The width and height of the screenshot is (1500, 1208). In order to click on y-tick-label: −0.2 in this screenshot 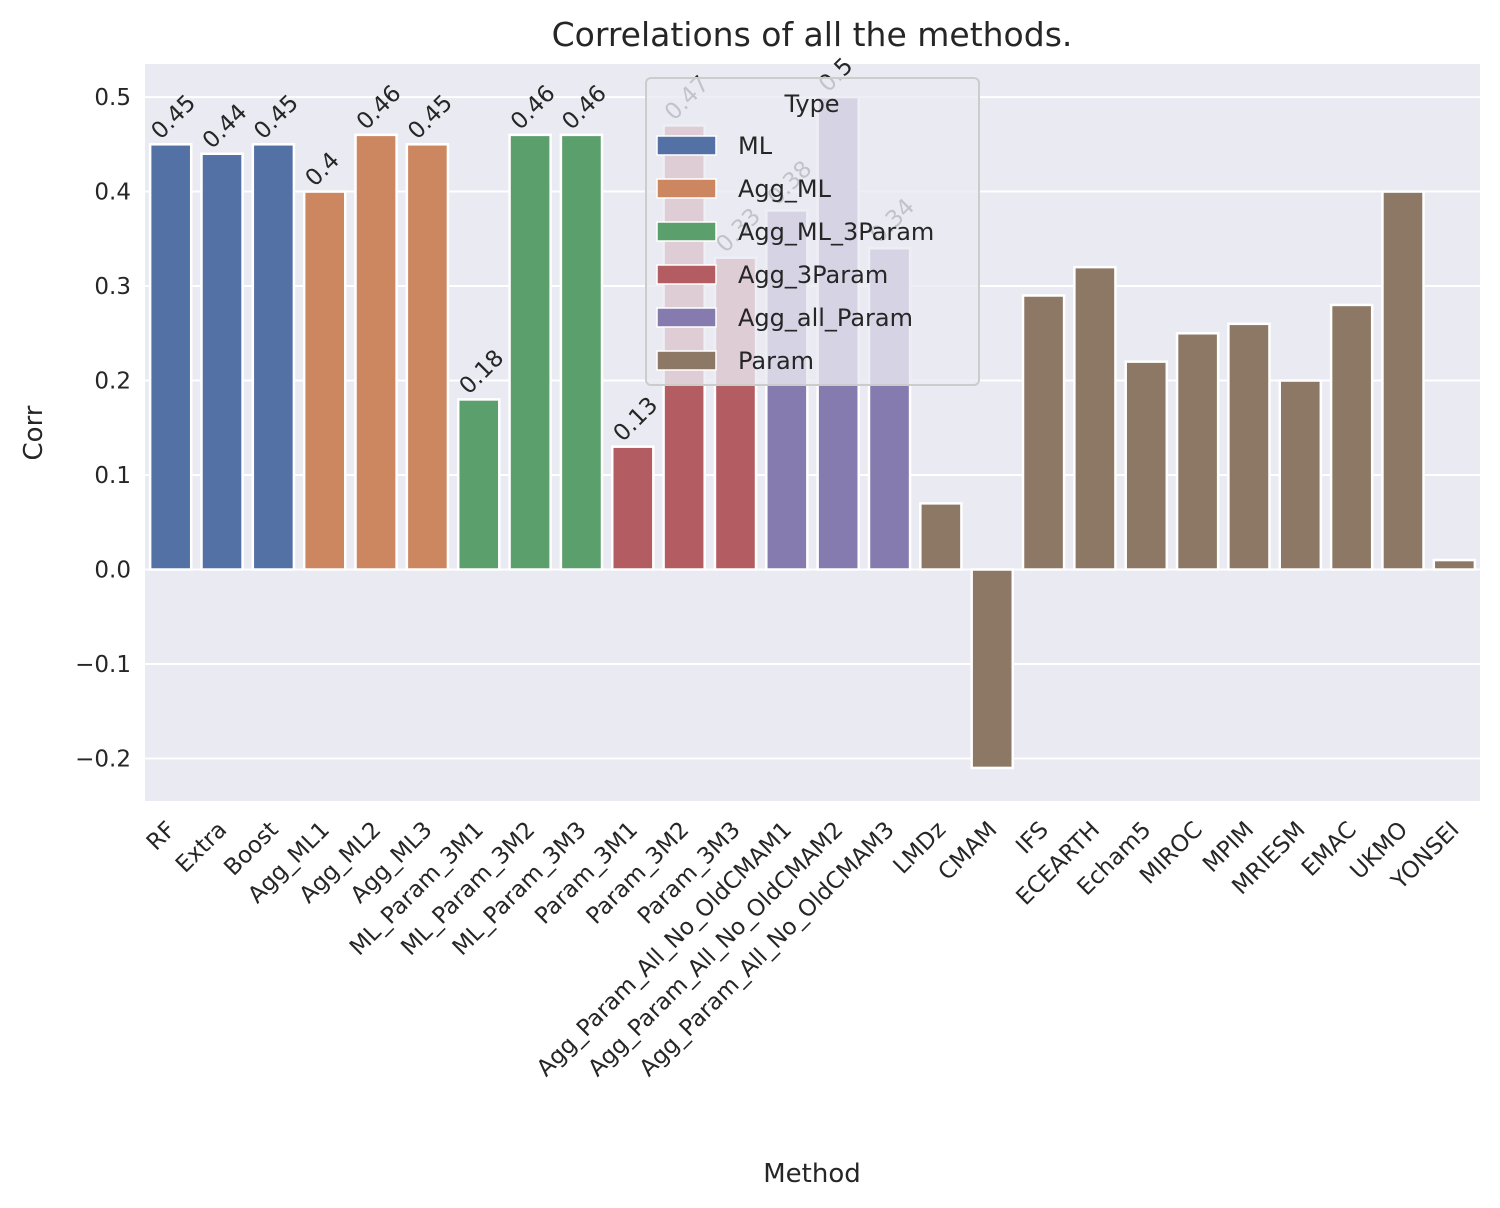, I will do `click(103, 759)`.